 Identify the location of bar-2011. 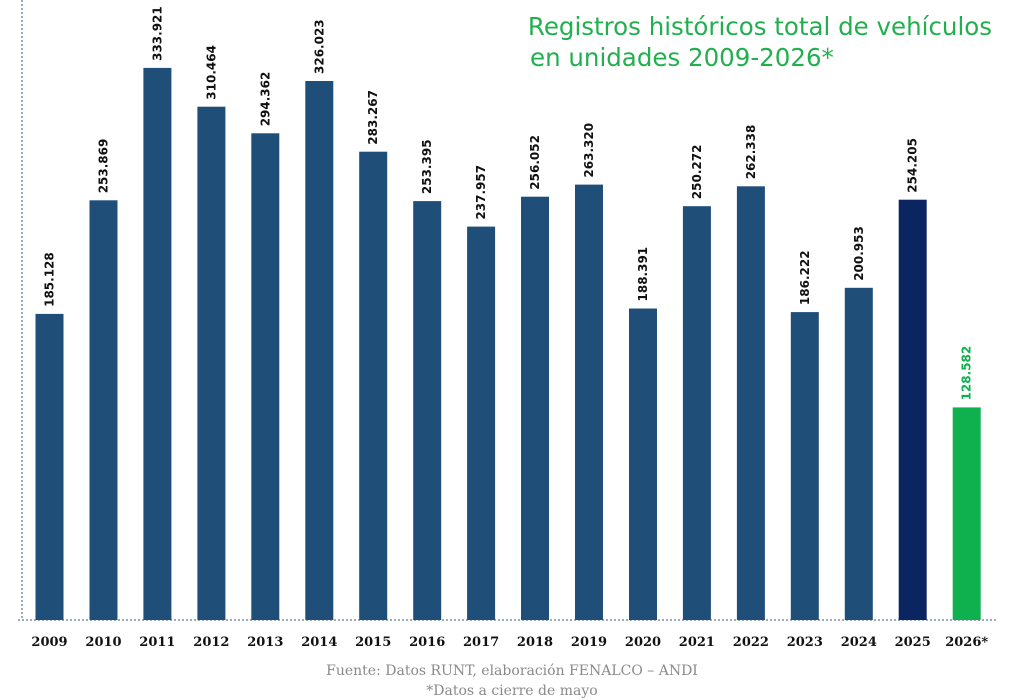
(157, 343).